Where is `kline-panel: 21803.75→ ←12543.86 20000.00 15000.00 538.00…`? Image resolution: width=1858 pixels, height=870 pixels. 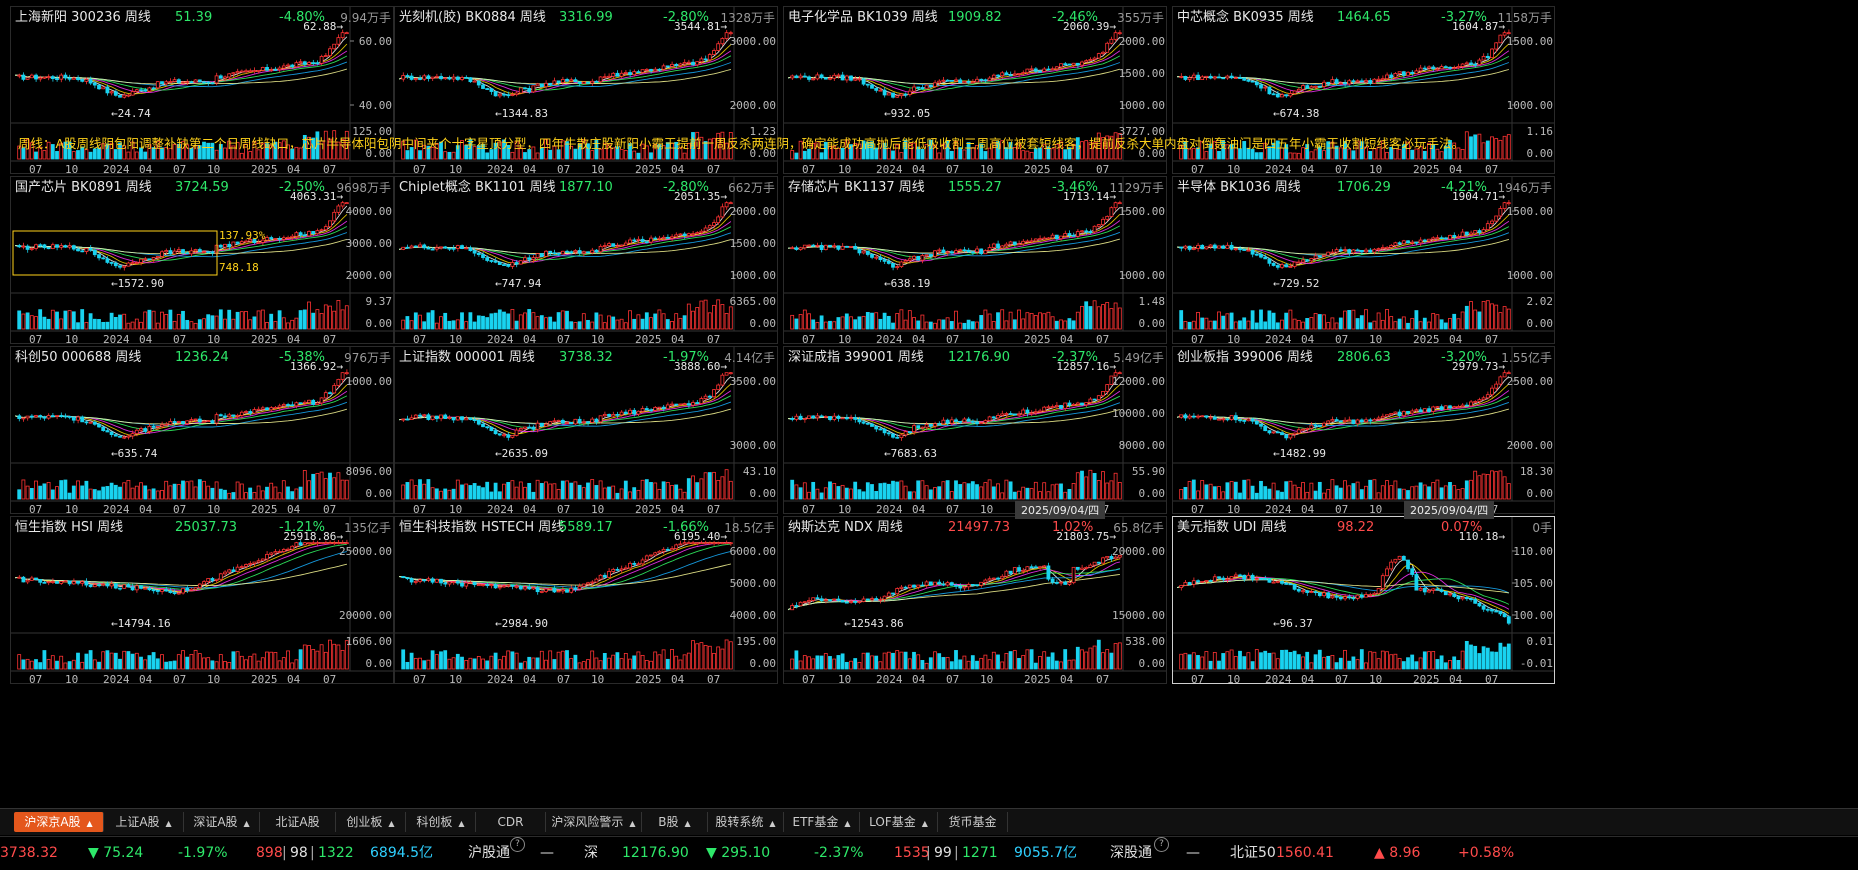
kline-panel: 21803.75→ ←12543.86 20000.00 15000.00 538.00… is located at coordinates (975, 600).